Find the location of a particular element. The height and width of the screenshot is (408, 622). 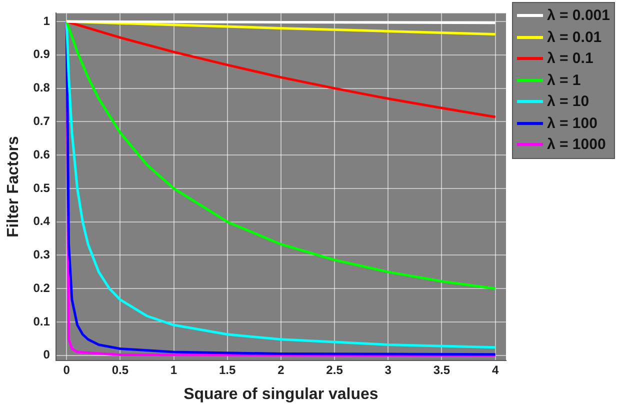

x-axis-title: Square of singular values is located at coordinates (281, 394).